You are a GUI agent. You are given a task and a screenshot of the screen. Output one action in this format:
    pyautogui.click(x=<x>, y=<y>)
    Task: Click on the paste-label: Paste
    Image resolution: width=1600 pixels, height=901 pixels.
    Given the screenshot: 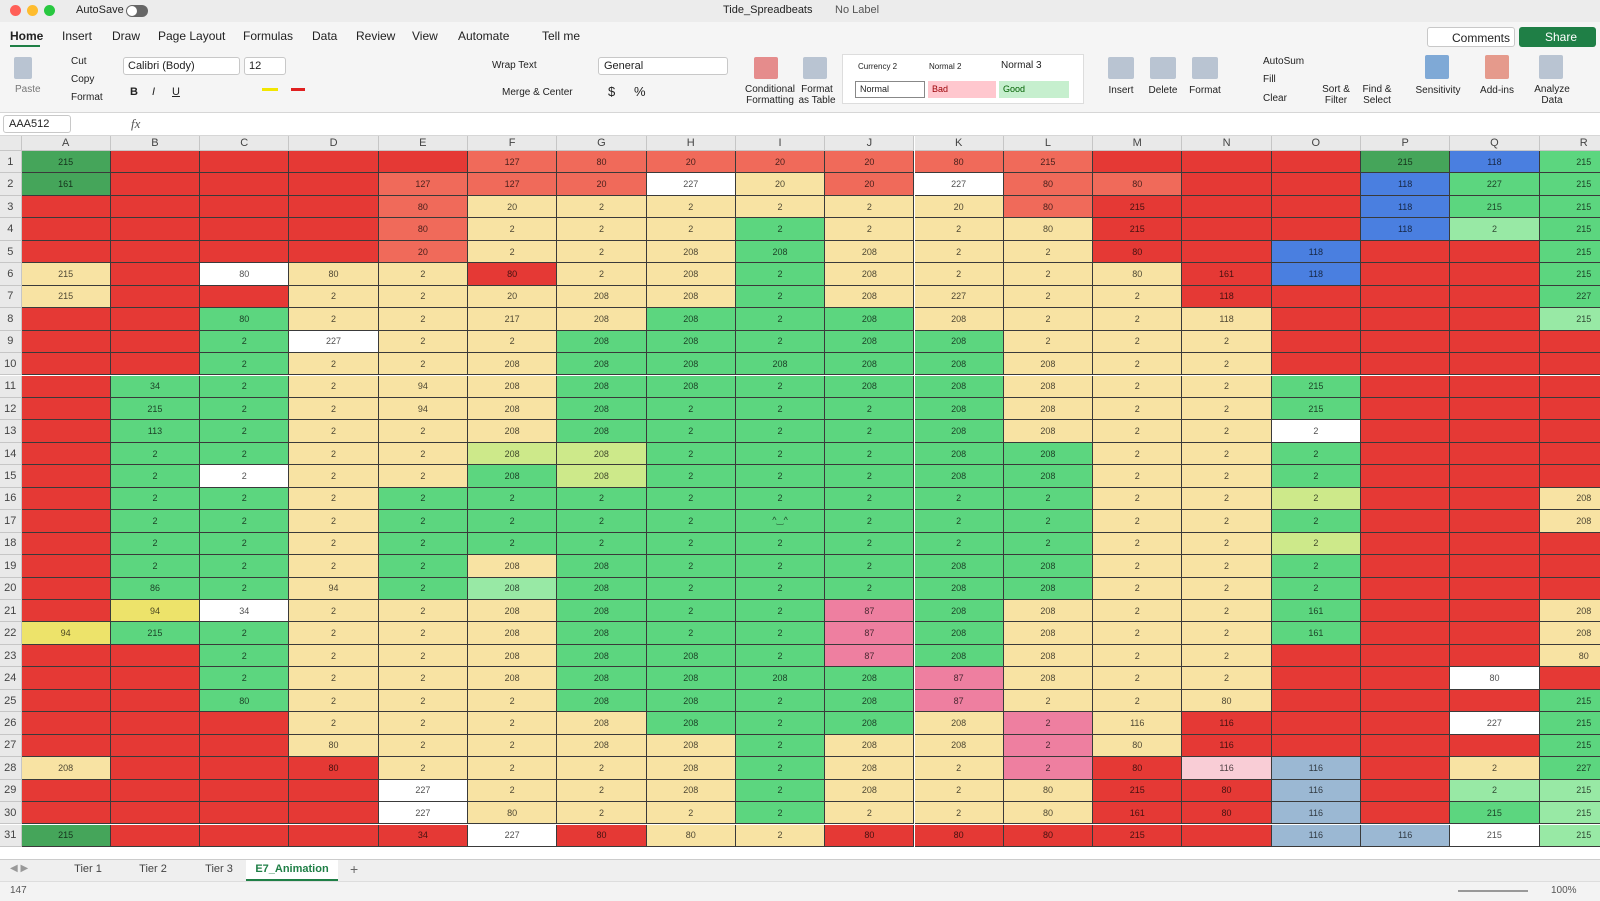 What is the action you would take?
    pyautogui.click(x=28, y=89)
    